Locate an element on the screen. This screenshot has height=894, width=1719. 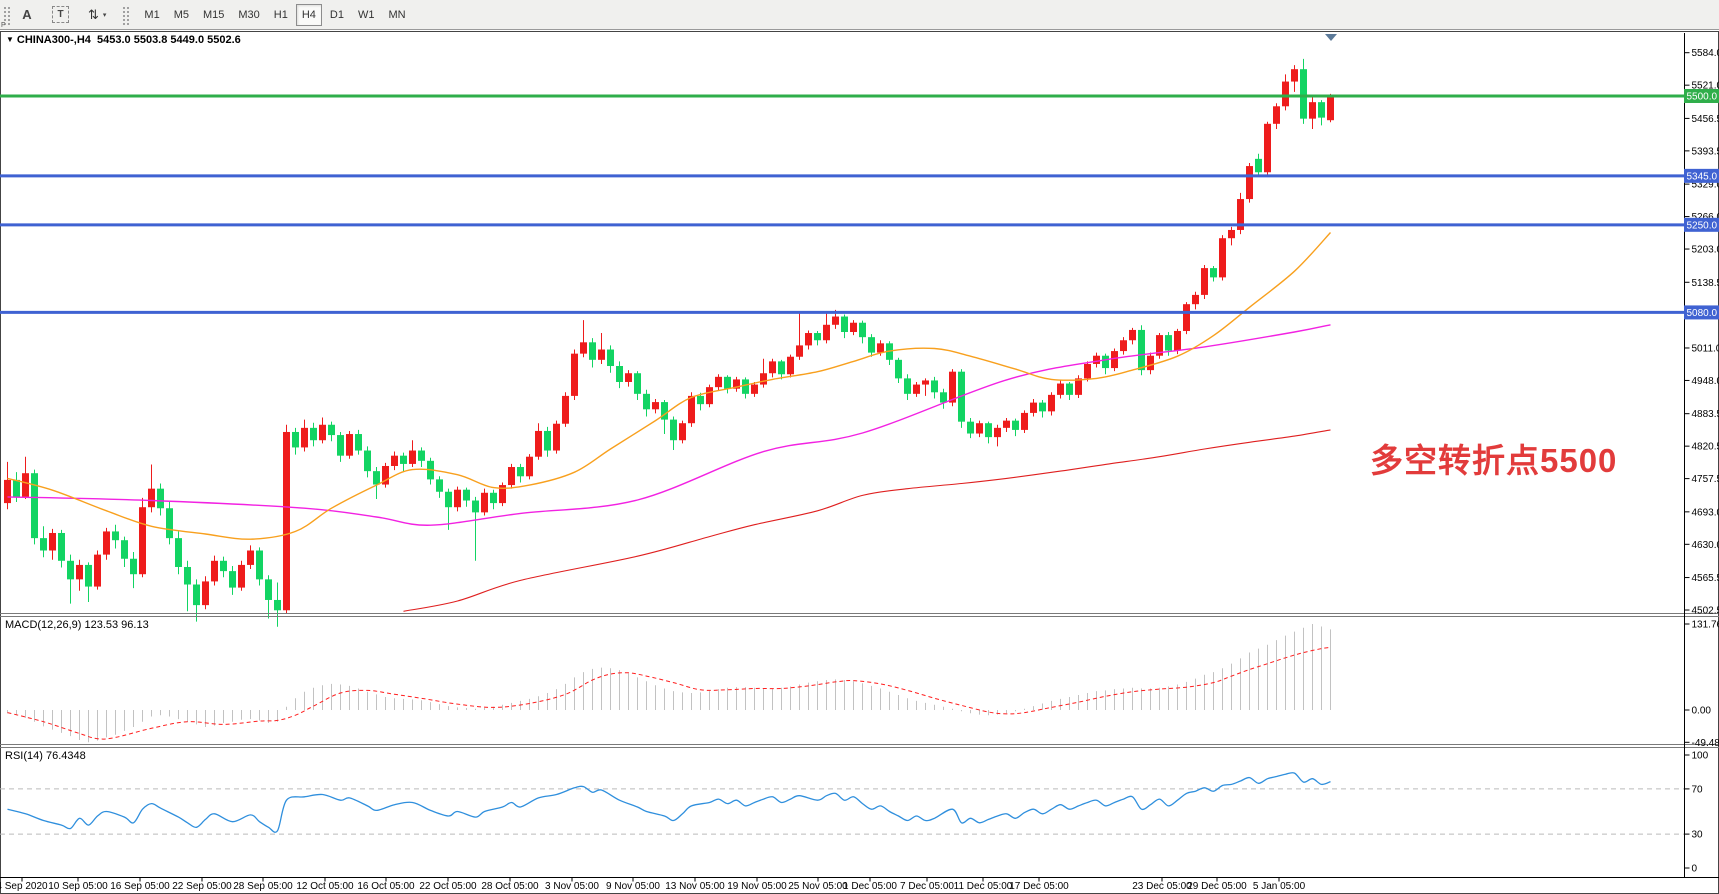
time-tick-label: 22 Sep 05:00 is located at coordinates (202, 886).